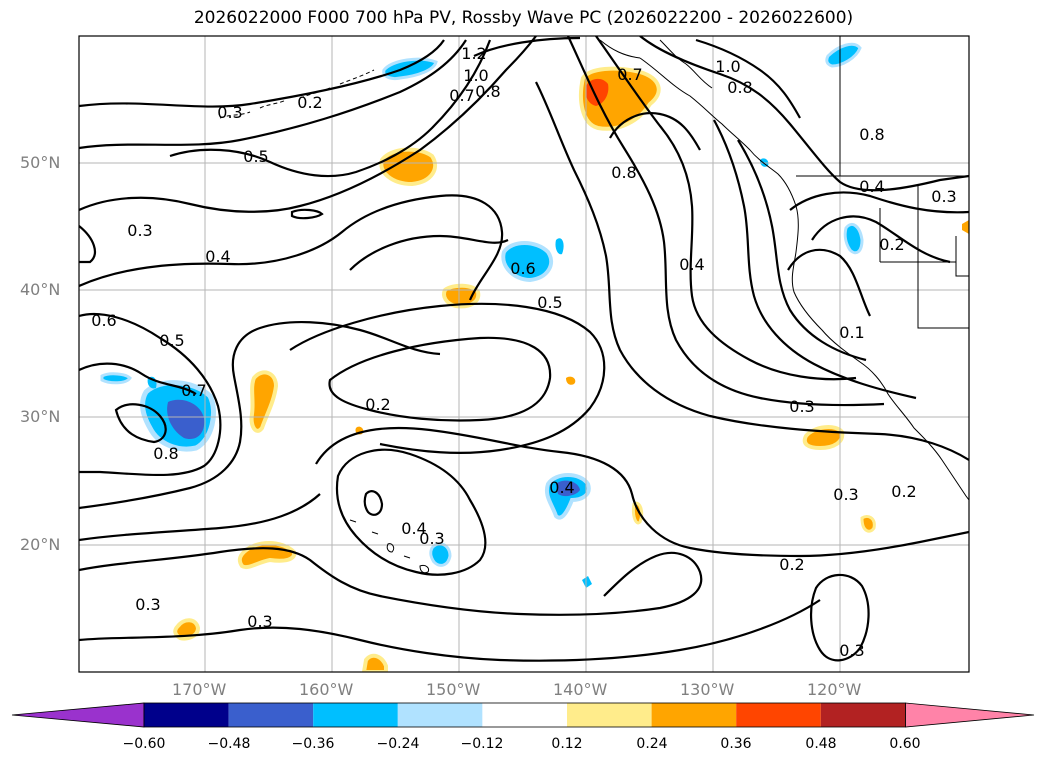 The width and height of the screenshot is (1047, 765). Describe the element at coordinates (567, 744) in the screenshot. I see `colorbar-tick-label: 0.12` at that location.